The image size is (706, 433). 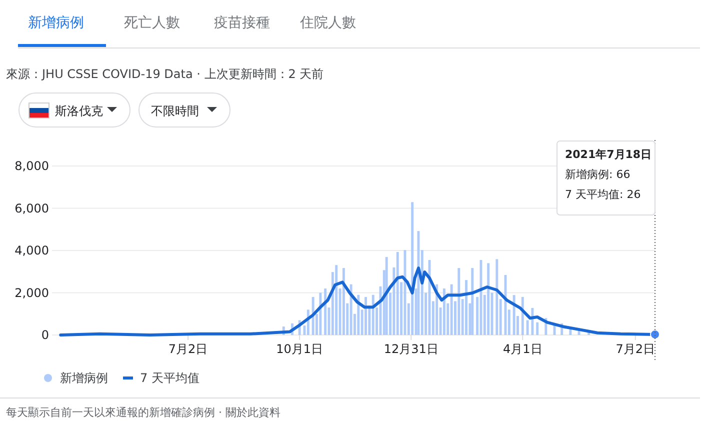 I want to click on text: 來源：JHU CSSE COVID-19 Data · 上次更新時間：2 天前, so click(x=165, y=74).